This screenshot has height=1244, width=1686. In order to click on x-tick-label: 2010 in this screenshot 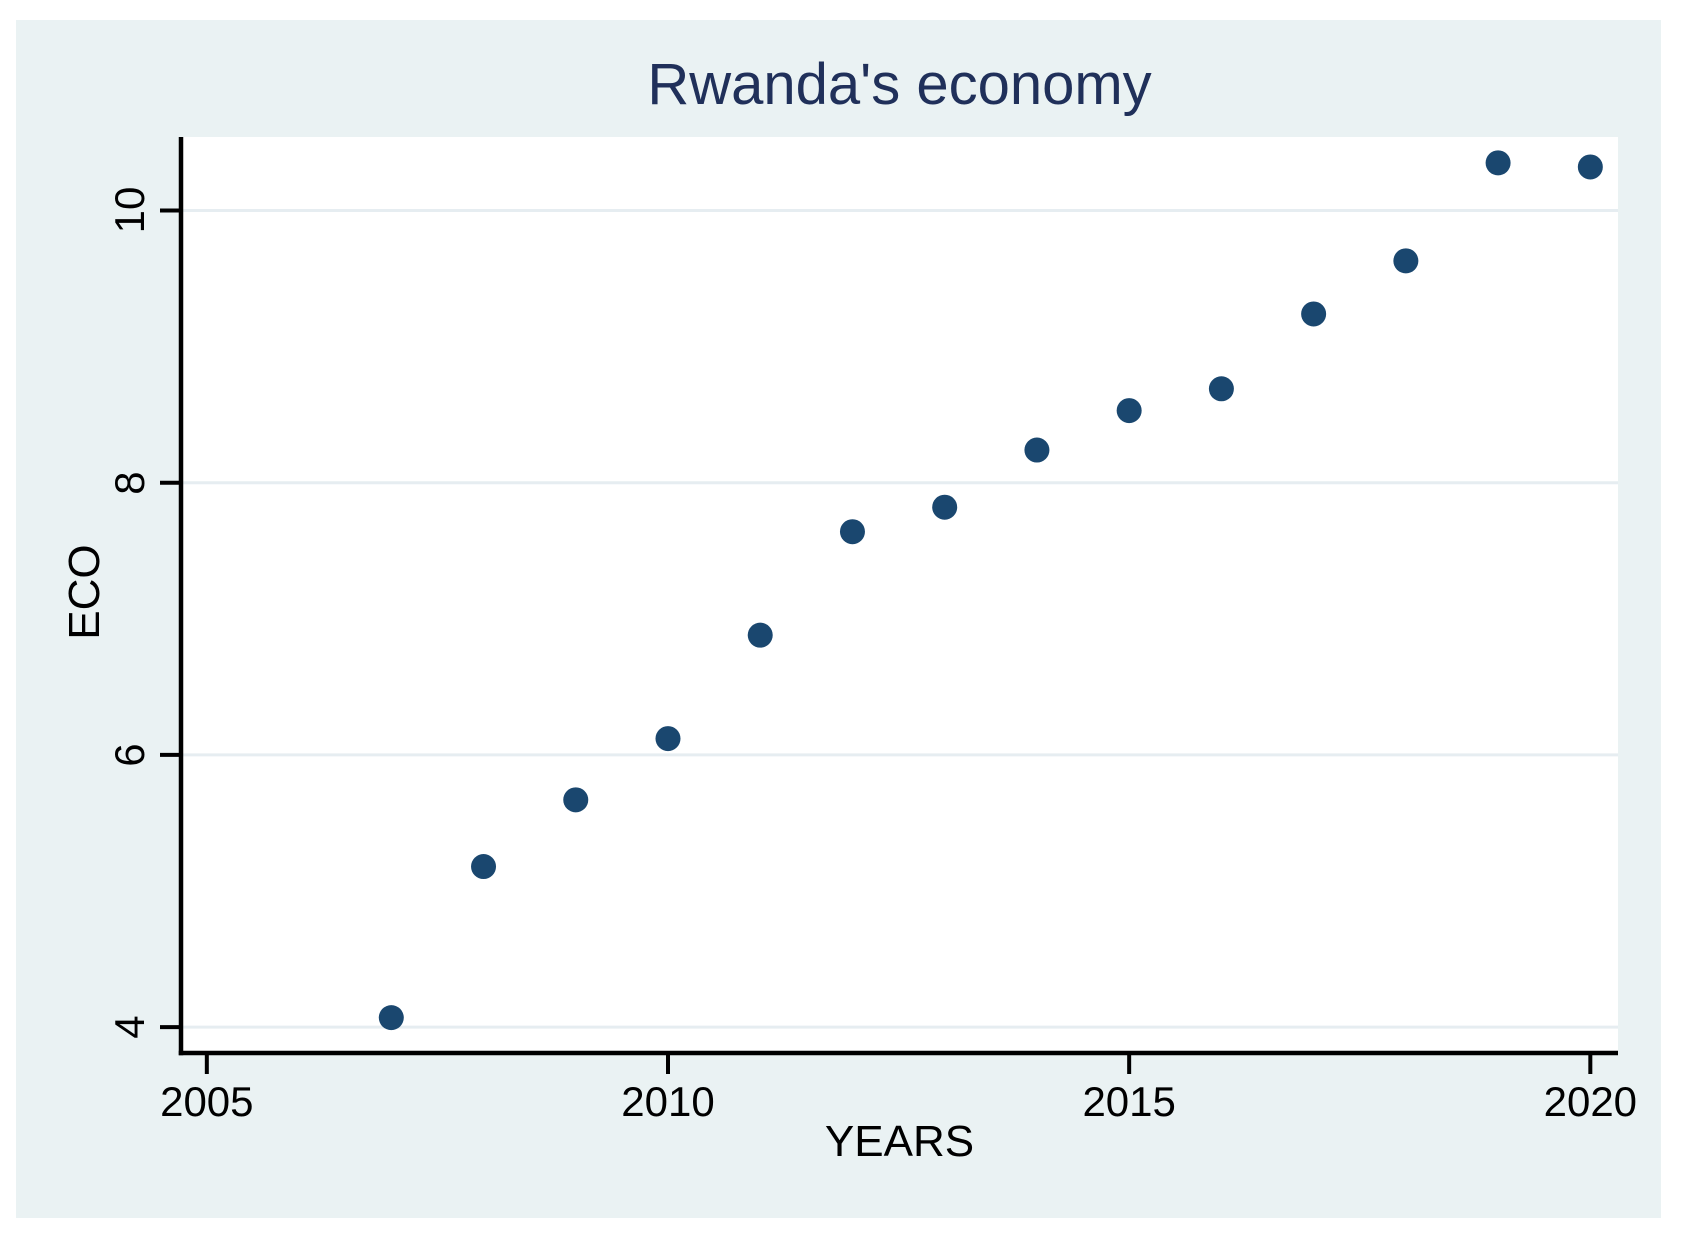, I will do `click(668, 1101)`.